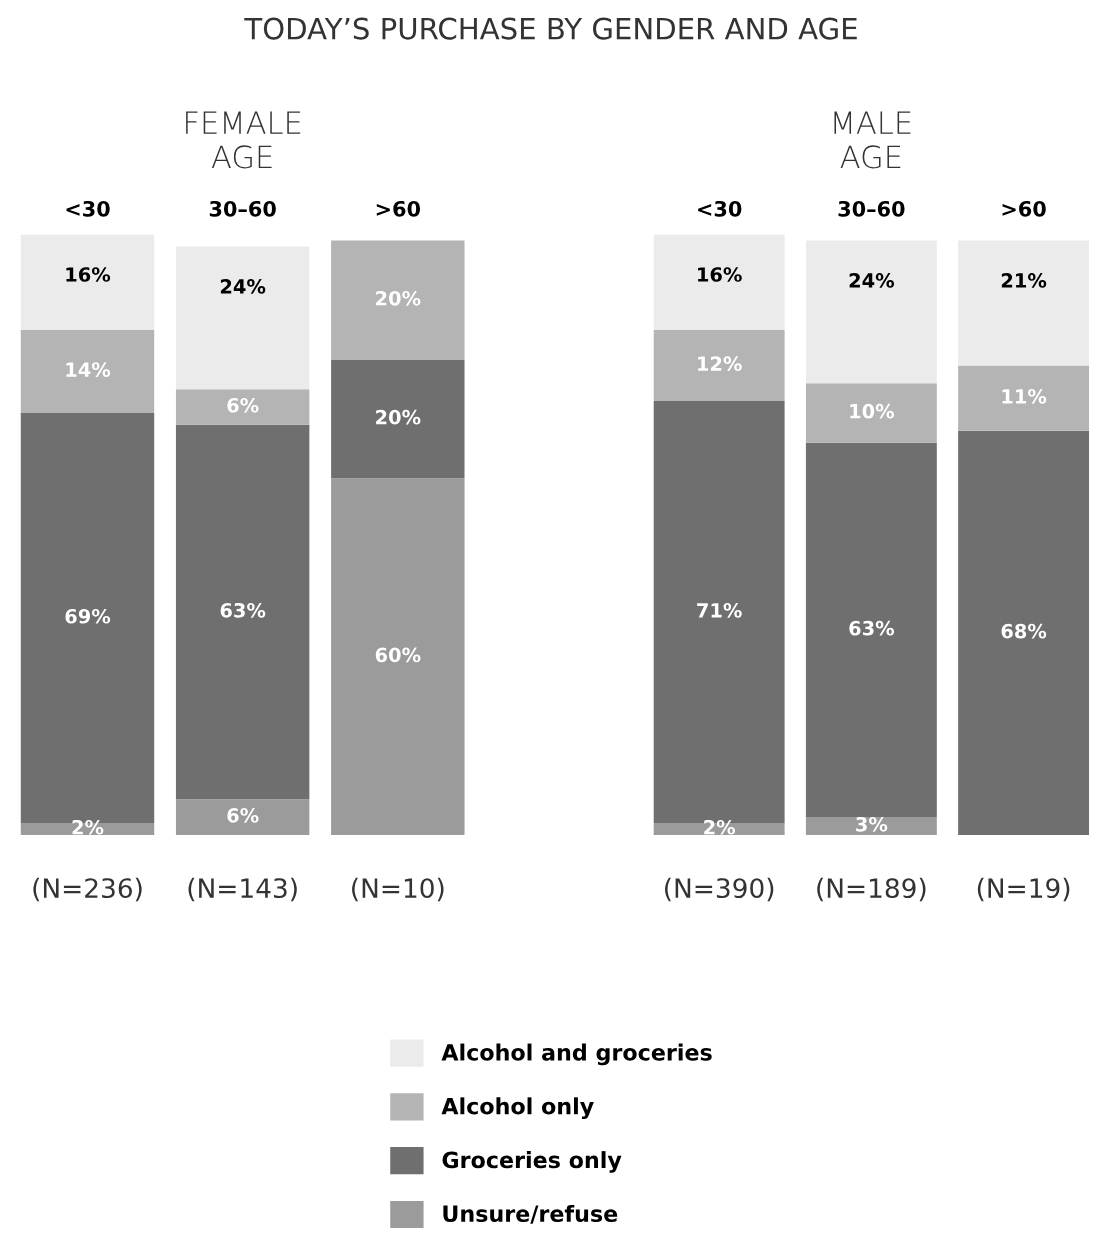  I want to click on chart-subtitle: MALE AGE, so click(872, 140).